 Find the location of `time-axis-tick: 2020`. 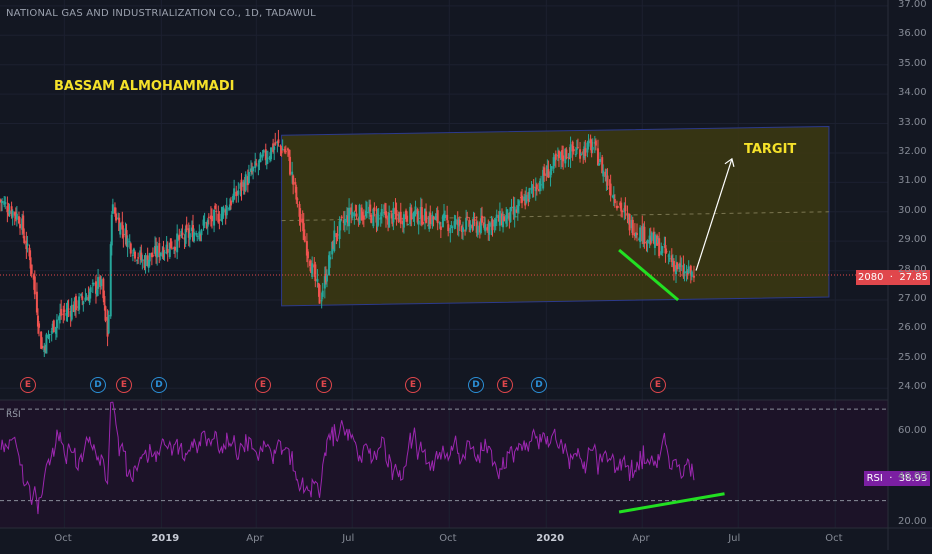

time-axis-tick: 2020 is located at coordinates (550, 538).